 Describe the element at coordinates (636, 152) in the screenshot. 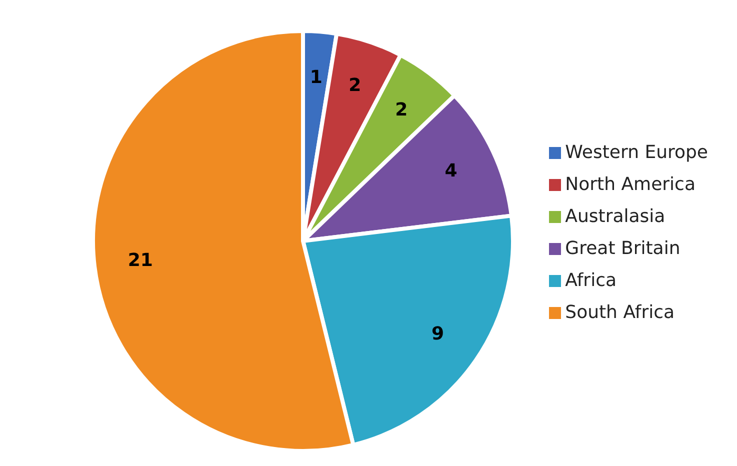

I see `legend-label: Western Europe` at that location.